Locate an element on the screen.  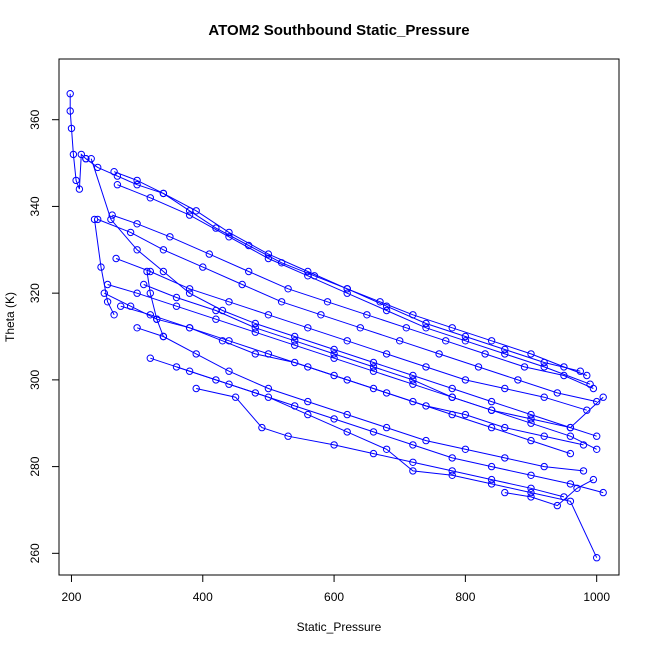
y-tick-label: 360 is located at coordinates (35, 119).